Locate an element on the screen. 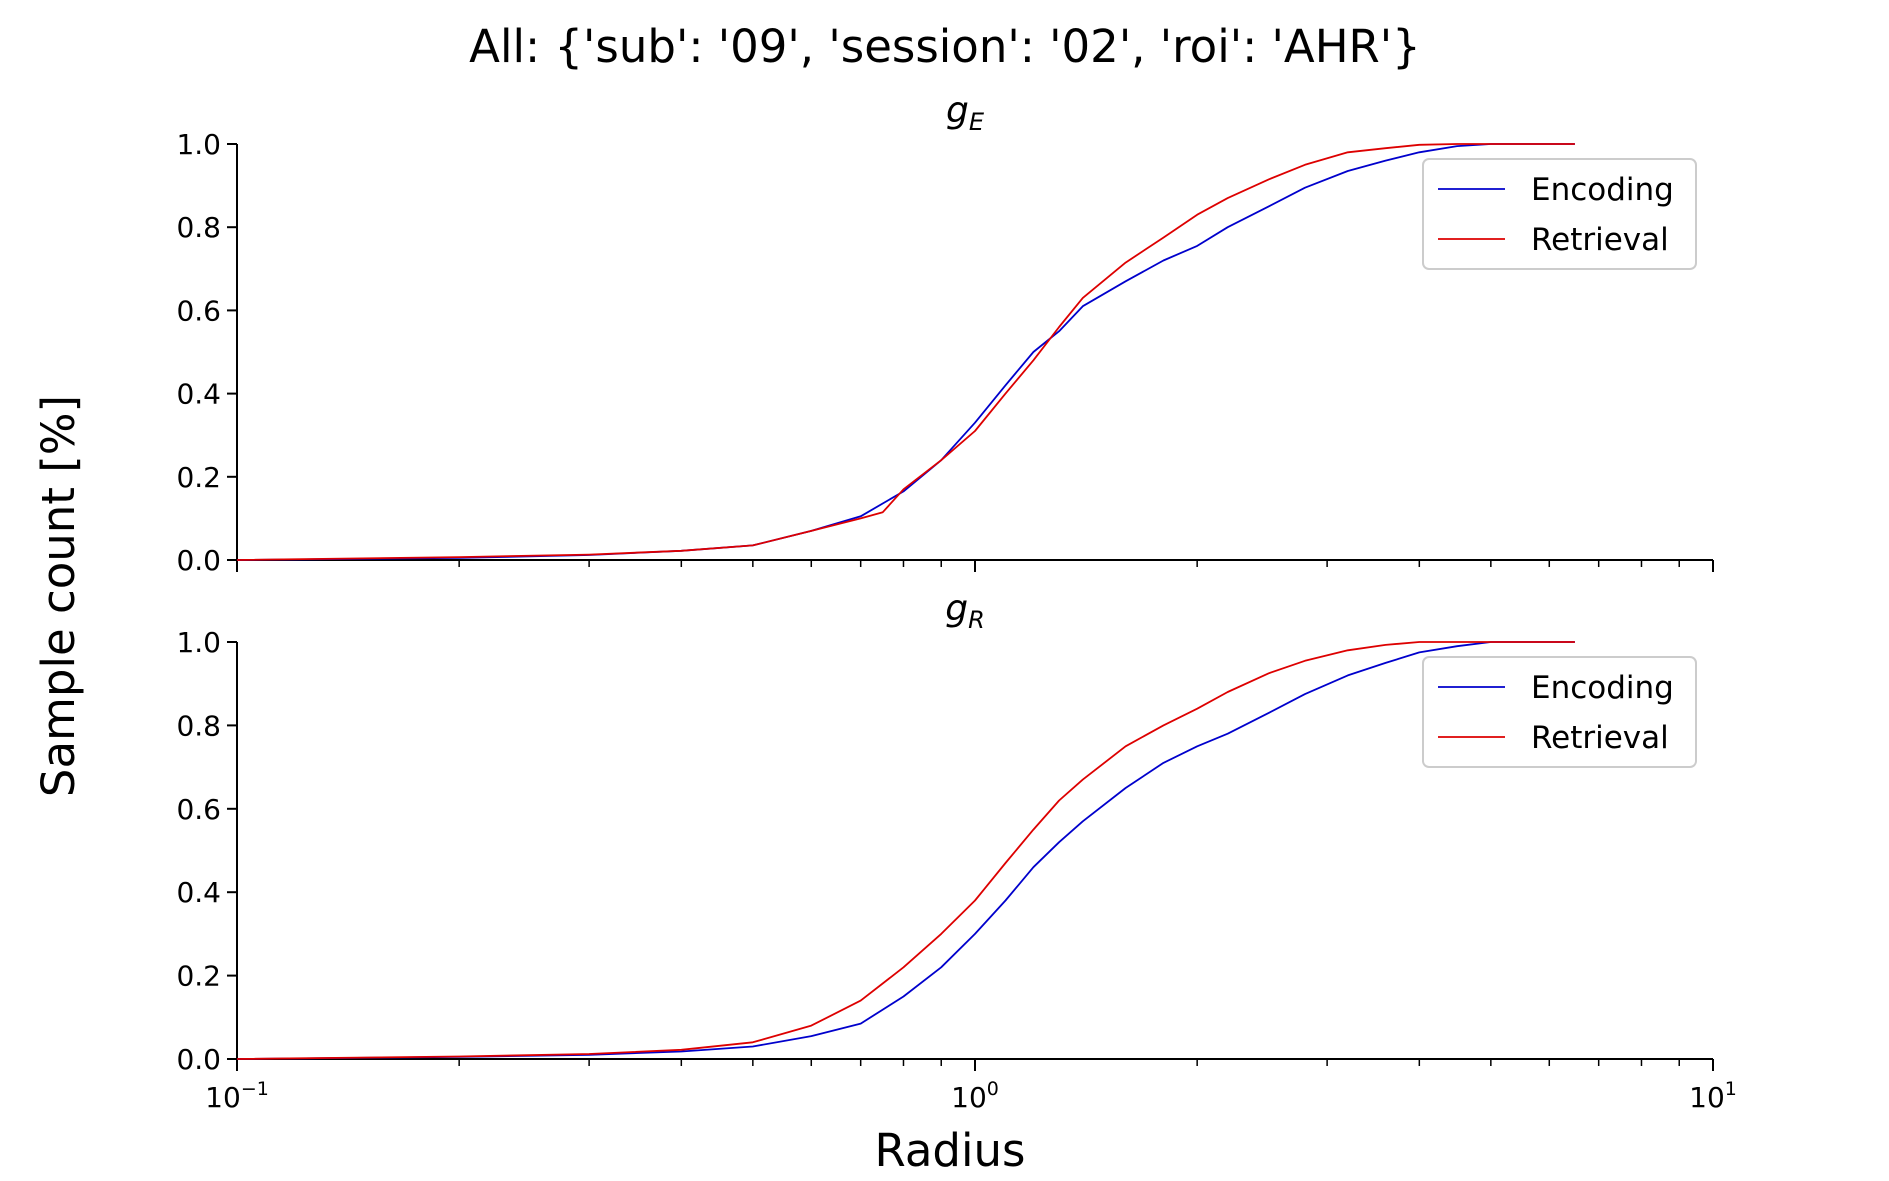 This screenshot has width=1889, height=1181. x-tick-exponent: 0 is located at coordinates (993, 1089).